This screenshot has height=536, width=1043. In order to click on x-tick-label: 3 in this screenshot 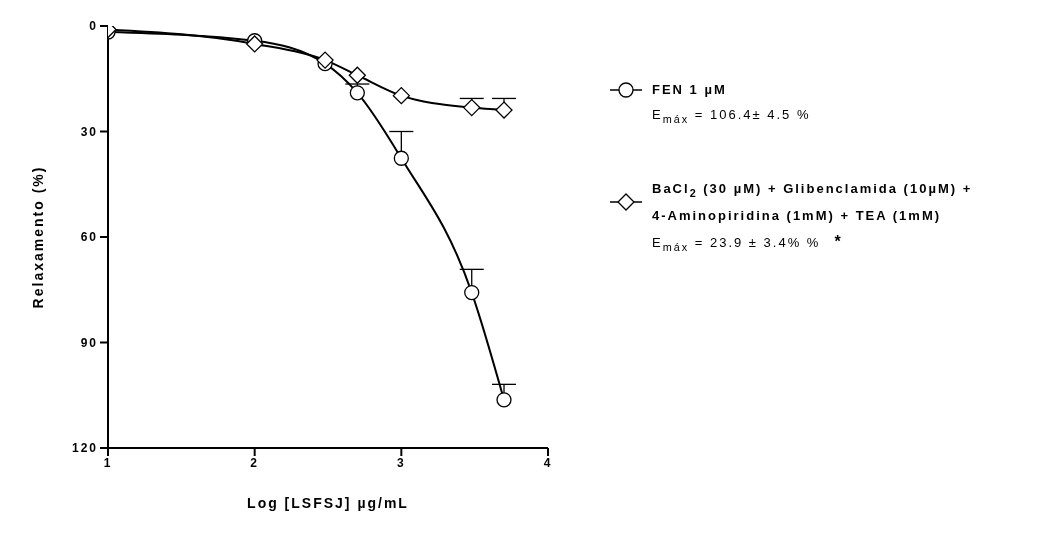, I will do `click(401, 462)`.